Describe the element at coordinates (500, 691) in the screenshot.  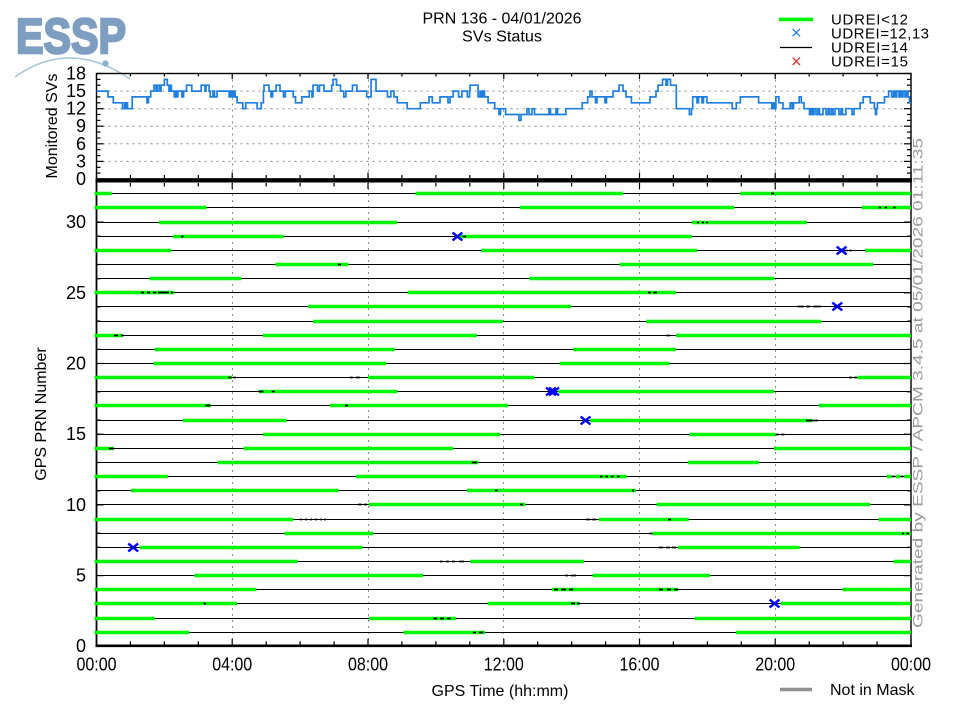
I see `svg-text: GPS Time (hh:mm)` at that location.